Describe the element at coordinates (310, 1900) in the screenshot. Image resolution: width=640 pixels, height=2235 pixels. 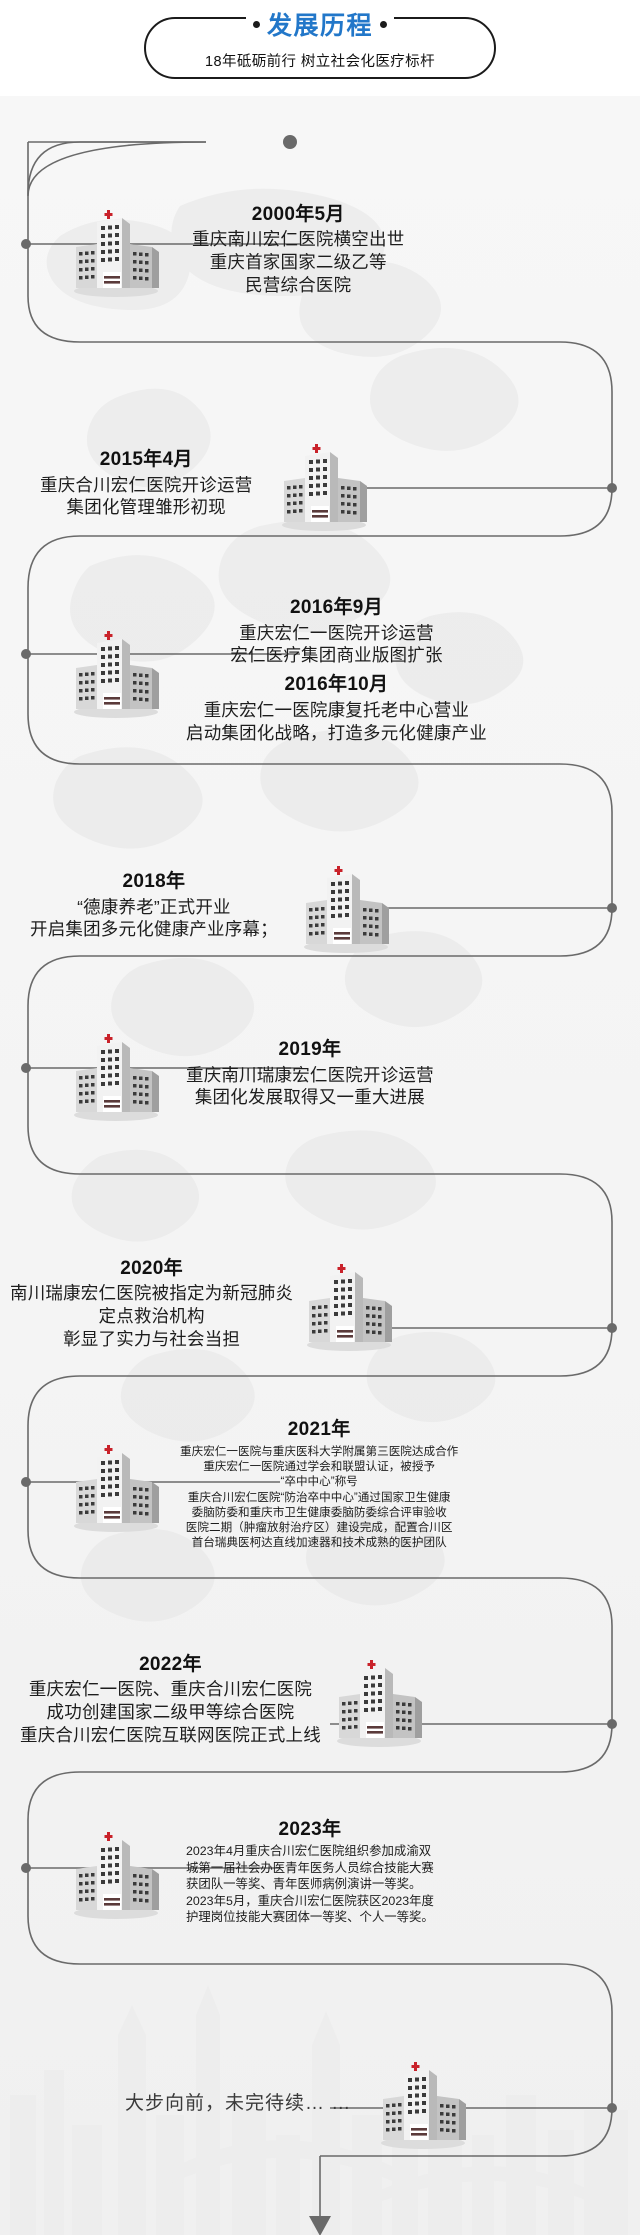
I see `event-line: 2023年5月，重庆合川宏仁医院获区2023年度` at that location.